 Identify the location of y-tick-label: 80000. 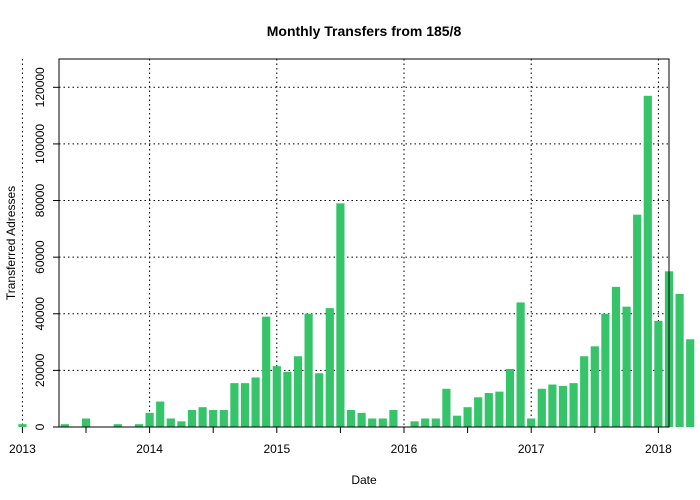
(40, 201).